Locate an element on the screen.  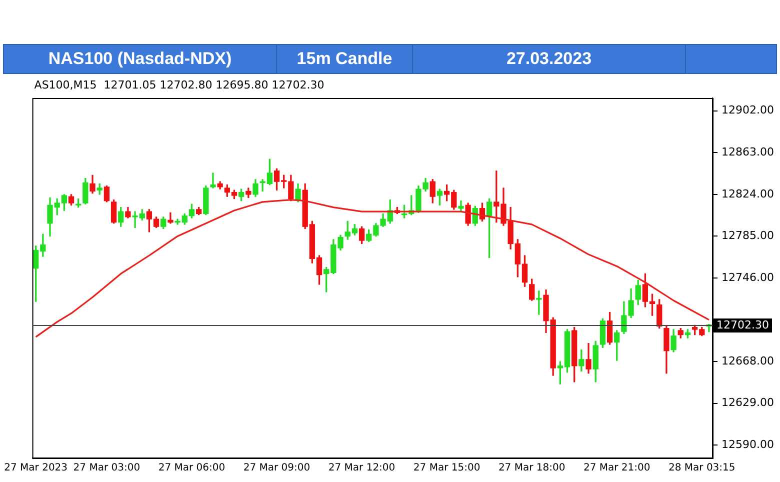
candlestick is located at coordinates (213, 180).